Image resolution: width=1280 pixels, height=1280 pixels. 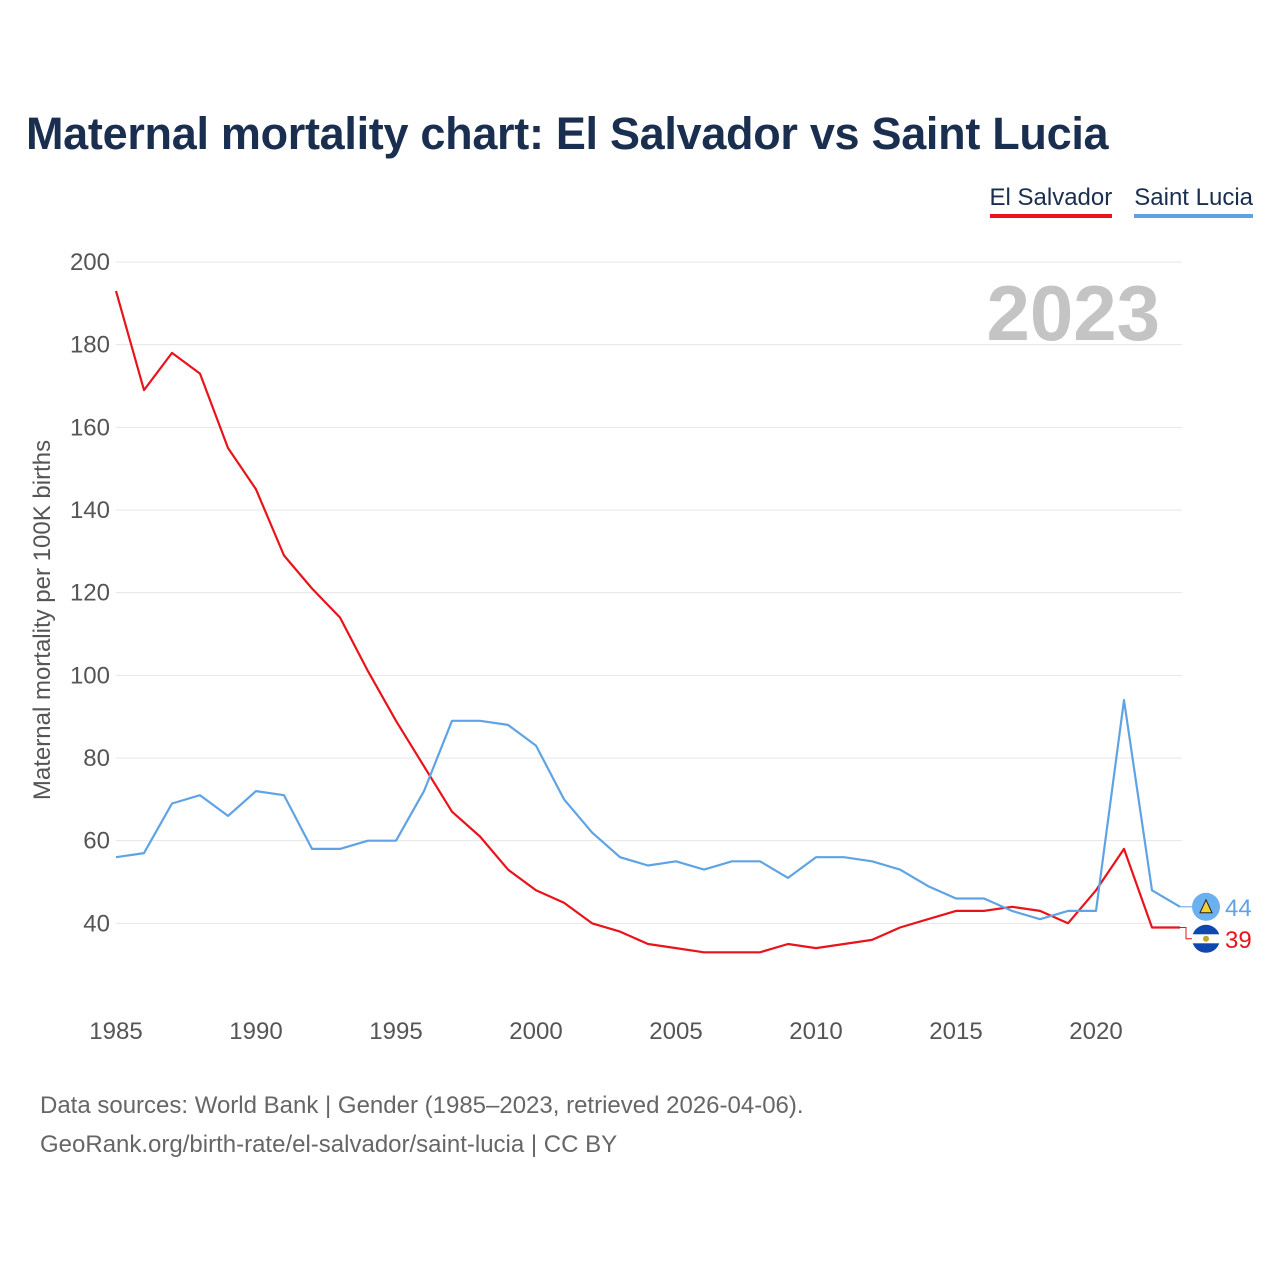 I want to click on x-tick-label-2015: 2015, so click(x=955, y=1031).